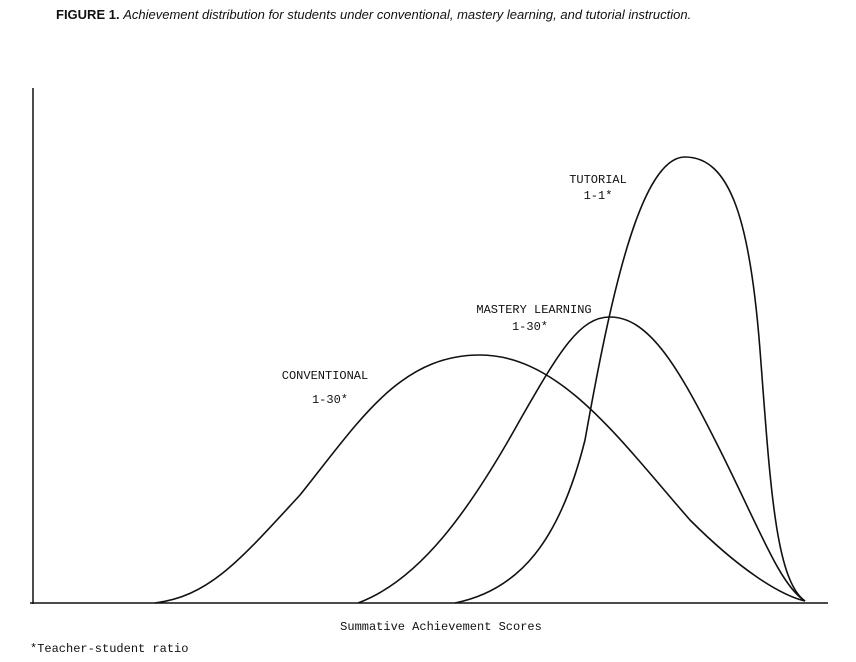 This screenshot has width=856, height=662. What do you see at coordinates (88, 14) in the screenshot?
I see `figure-label: FIGURE 1.` at bounding box center [88, 14].